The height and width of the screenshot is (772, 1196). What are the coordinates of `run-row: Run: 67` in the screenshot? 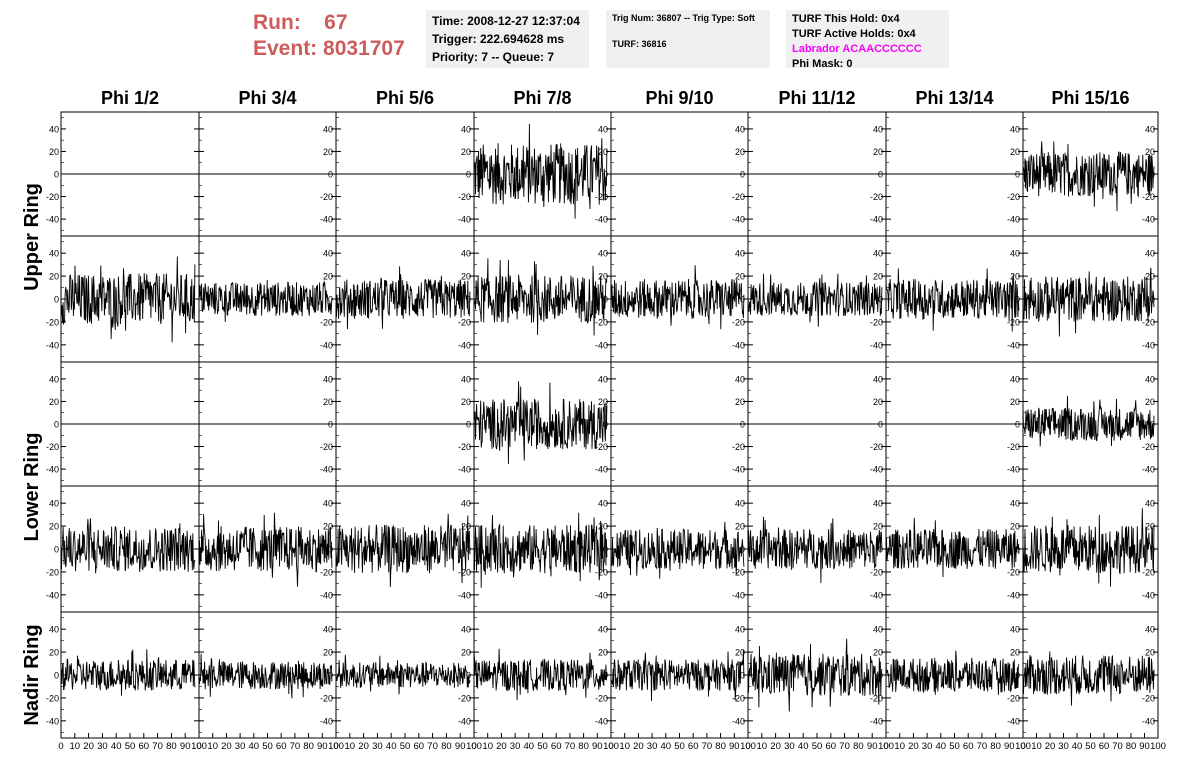 It's located at (329, 23).